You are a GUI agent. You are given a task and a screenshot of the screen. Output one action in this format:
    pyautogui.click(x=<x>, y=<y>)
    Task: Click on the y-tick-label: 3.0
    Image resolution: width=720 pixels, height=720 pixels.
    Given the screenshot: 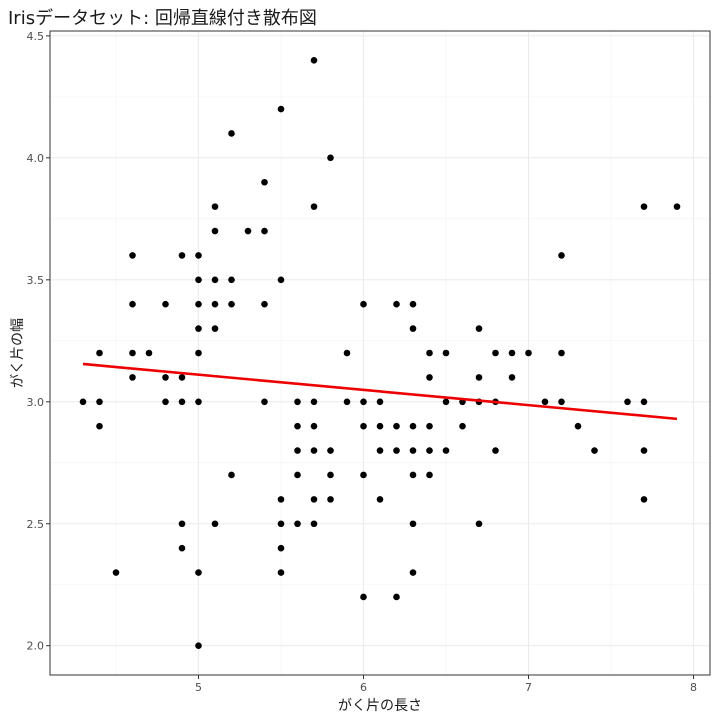 What is the action you would take?
    pyautogui.click(x=36, y=402)
    